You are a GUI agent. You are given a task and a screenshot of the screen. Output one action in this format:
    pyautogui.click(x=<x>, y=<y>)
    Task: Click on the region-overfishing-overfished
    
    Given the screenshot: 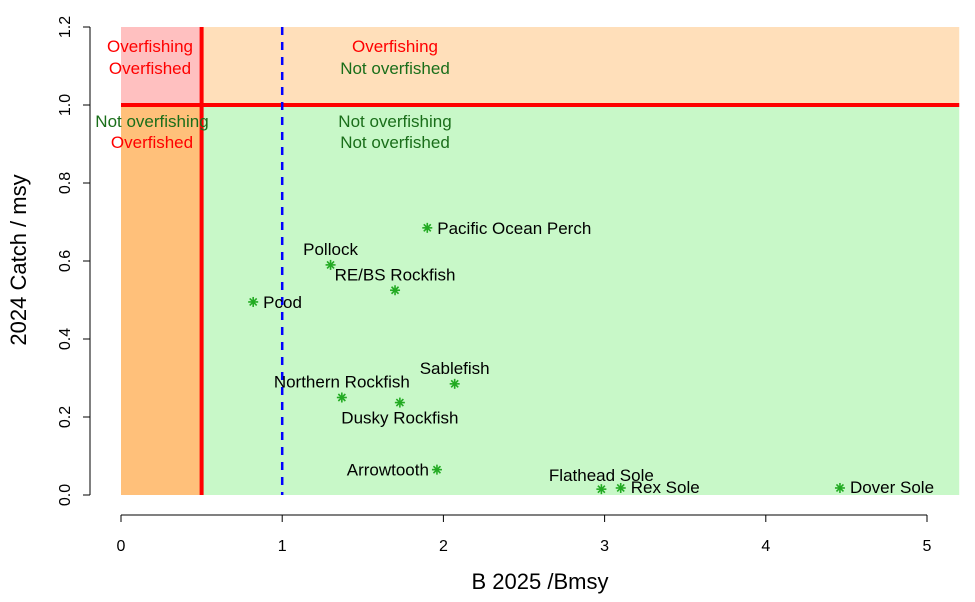 What is the action you would take?
    pyautogui.click(x=161, y=66)
    